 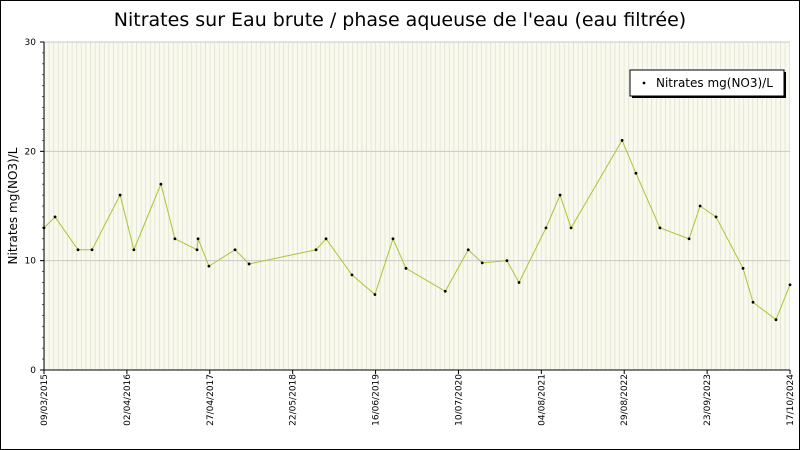 I want to click on legend-box, so click(x=707, y=83).